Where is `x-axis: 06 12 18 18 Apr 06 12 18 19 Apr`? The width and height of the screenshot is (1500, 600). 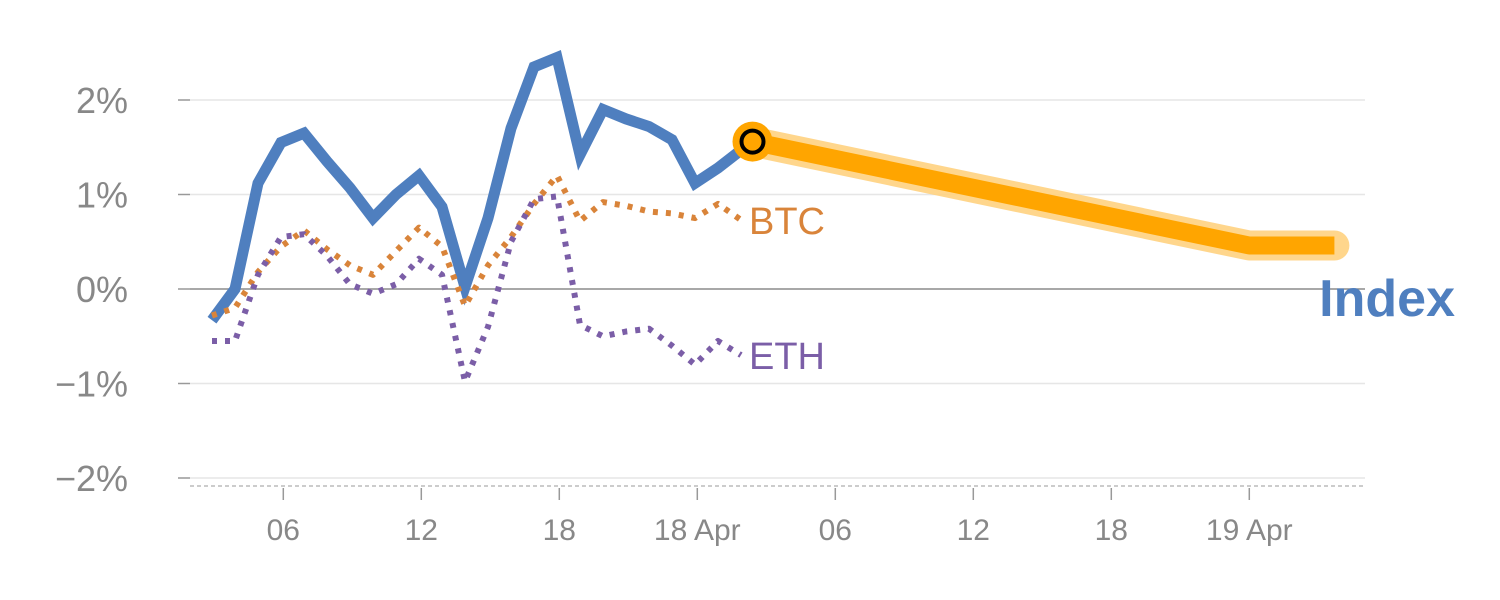
x-axis: 06 12 18 18 Apr 06 12 18 19 Apr is located at coordinates (777, 516).